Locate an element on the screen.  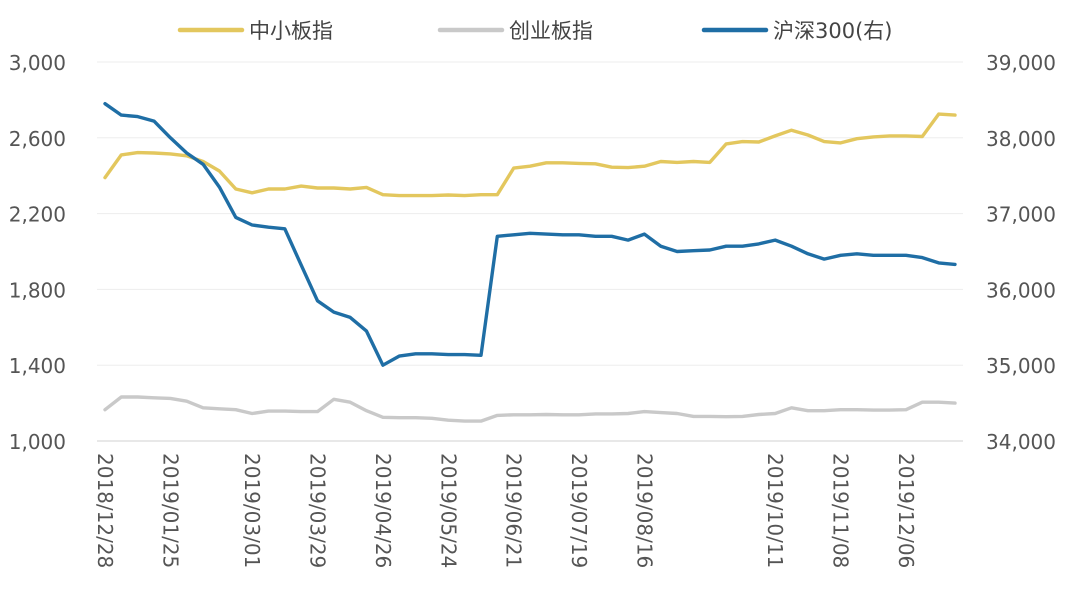
left-y-axis: 1,000 1,400 1,800 2,200 2,600 3,000 is located at coordinates (37, 252).